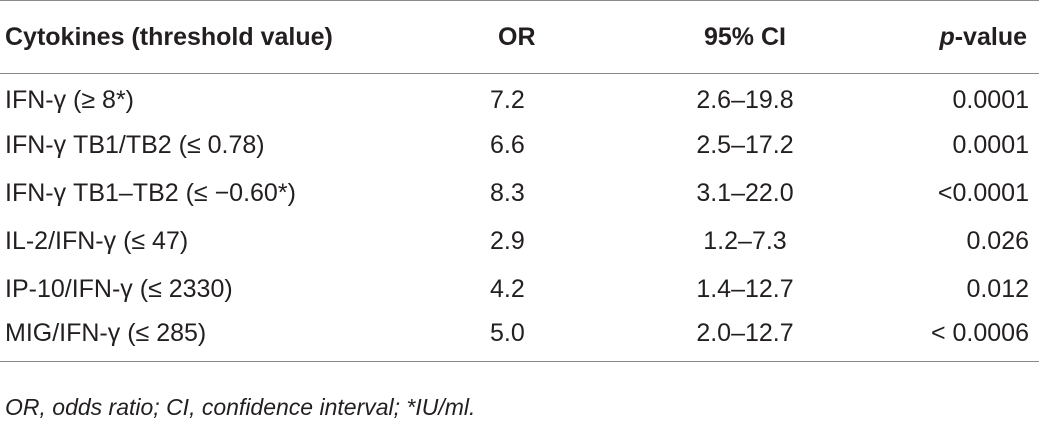  What do you see at coordinates (947, 36) in the screenshot?
I see `header-p-italic: p` at bounding box center [947, 36].